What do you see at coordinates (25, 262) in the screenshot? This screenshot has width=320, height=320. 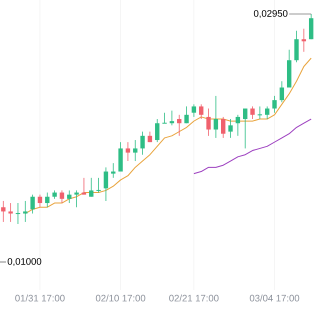 I see `text: 0,01000` at bounding box center [25, 262].